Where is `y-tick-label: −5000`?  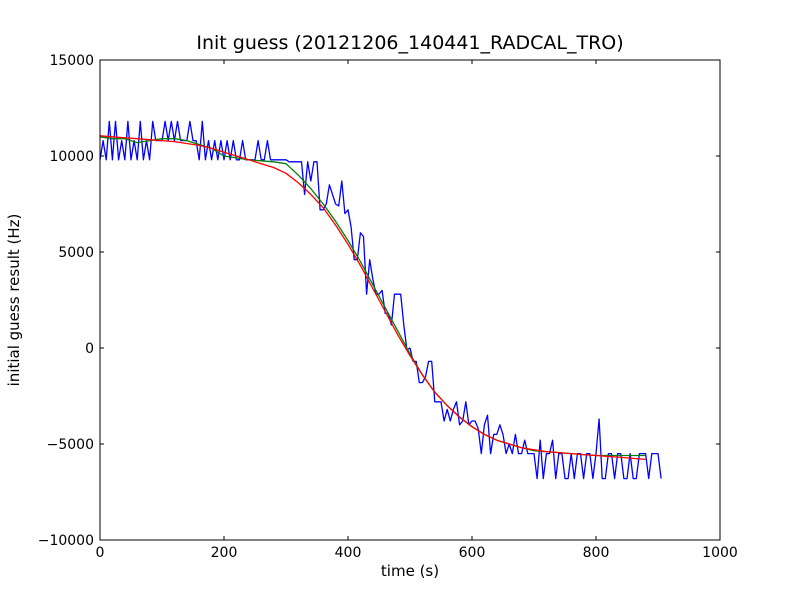 y-tick-label: −5000 is located at coordinates (70, 445).